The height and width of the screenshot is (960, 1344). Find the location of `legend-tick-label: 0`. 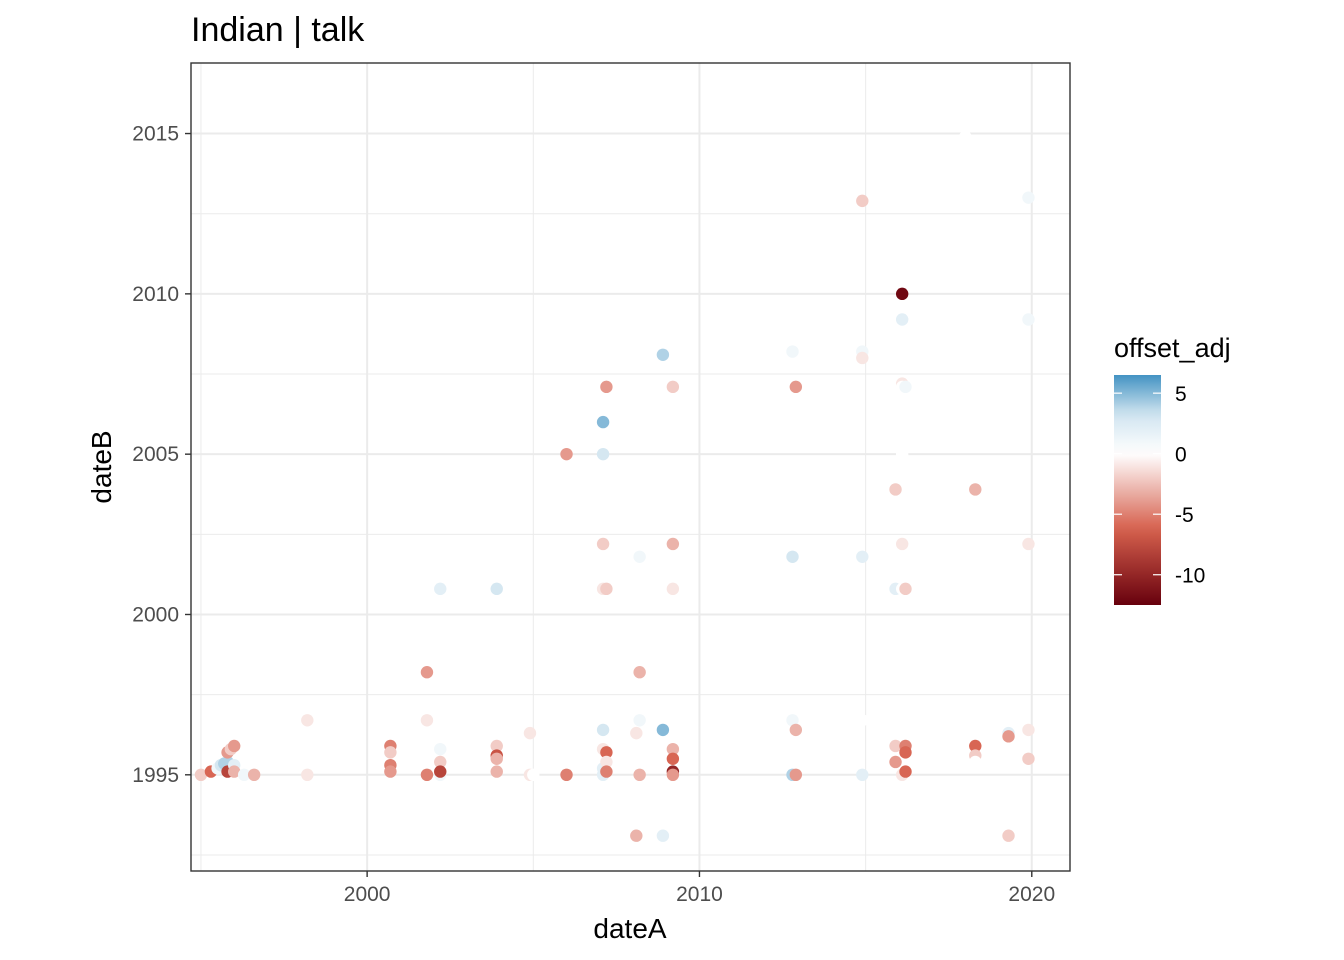

legend-tick-label: 0 is located at coordinates (1181, 455).